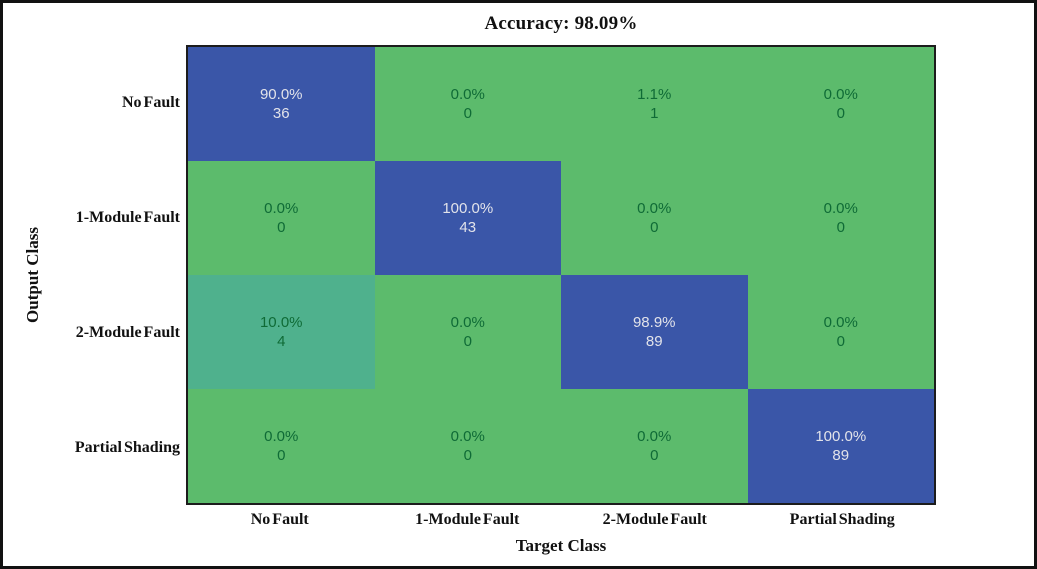 The width and height of the screenshot is (1037, 569). I want to click on cell-r1c2: 0.0% 0, so click(654, 218).